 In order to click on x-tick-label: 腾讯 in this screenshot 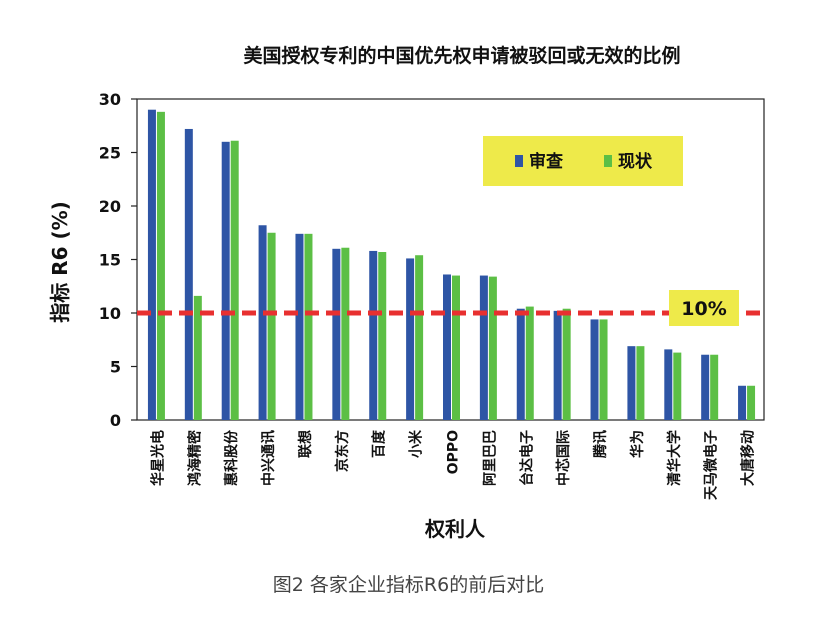, I will do `click(600, 444)`.